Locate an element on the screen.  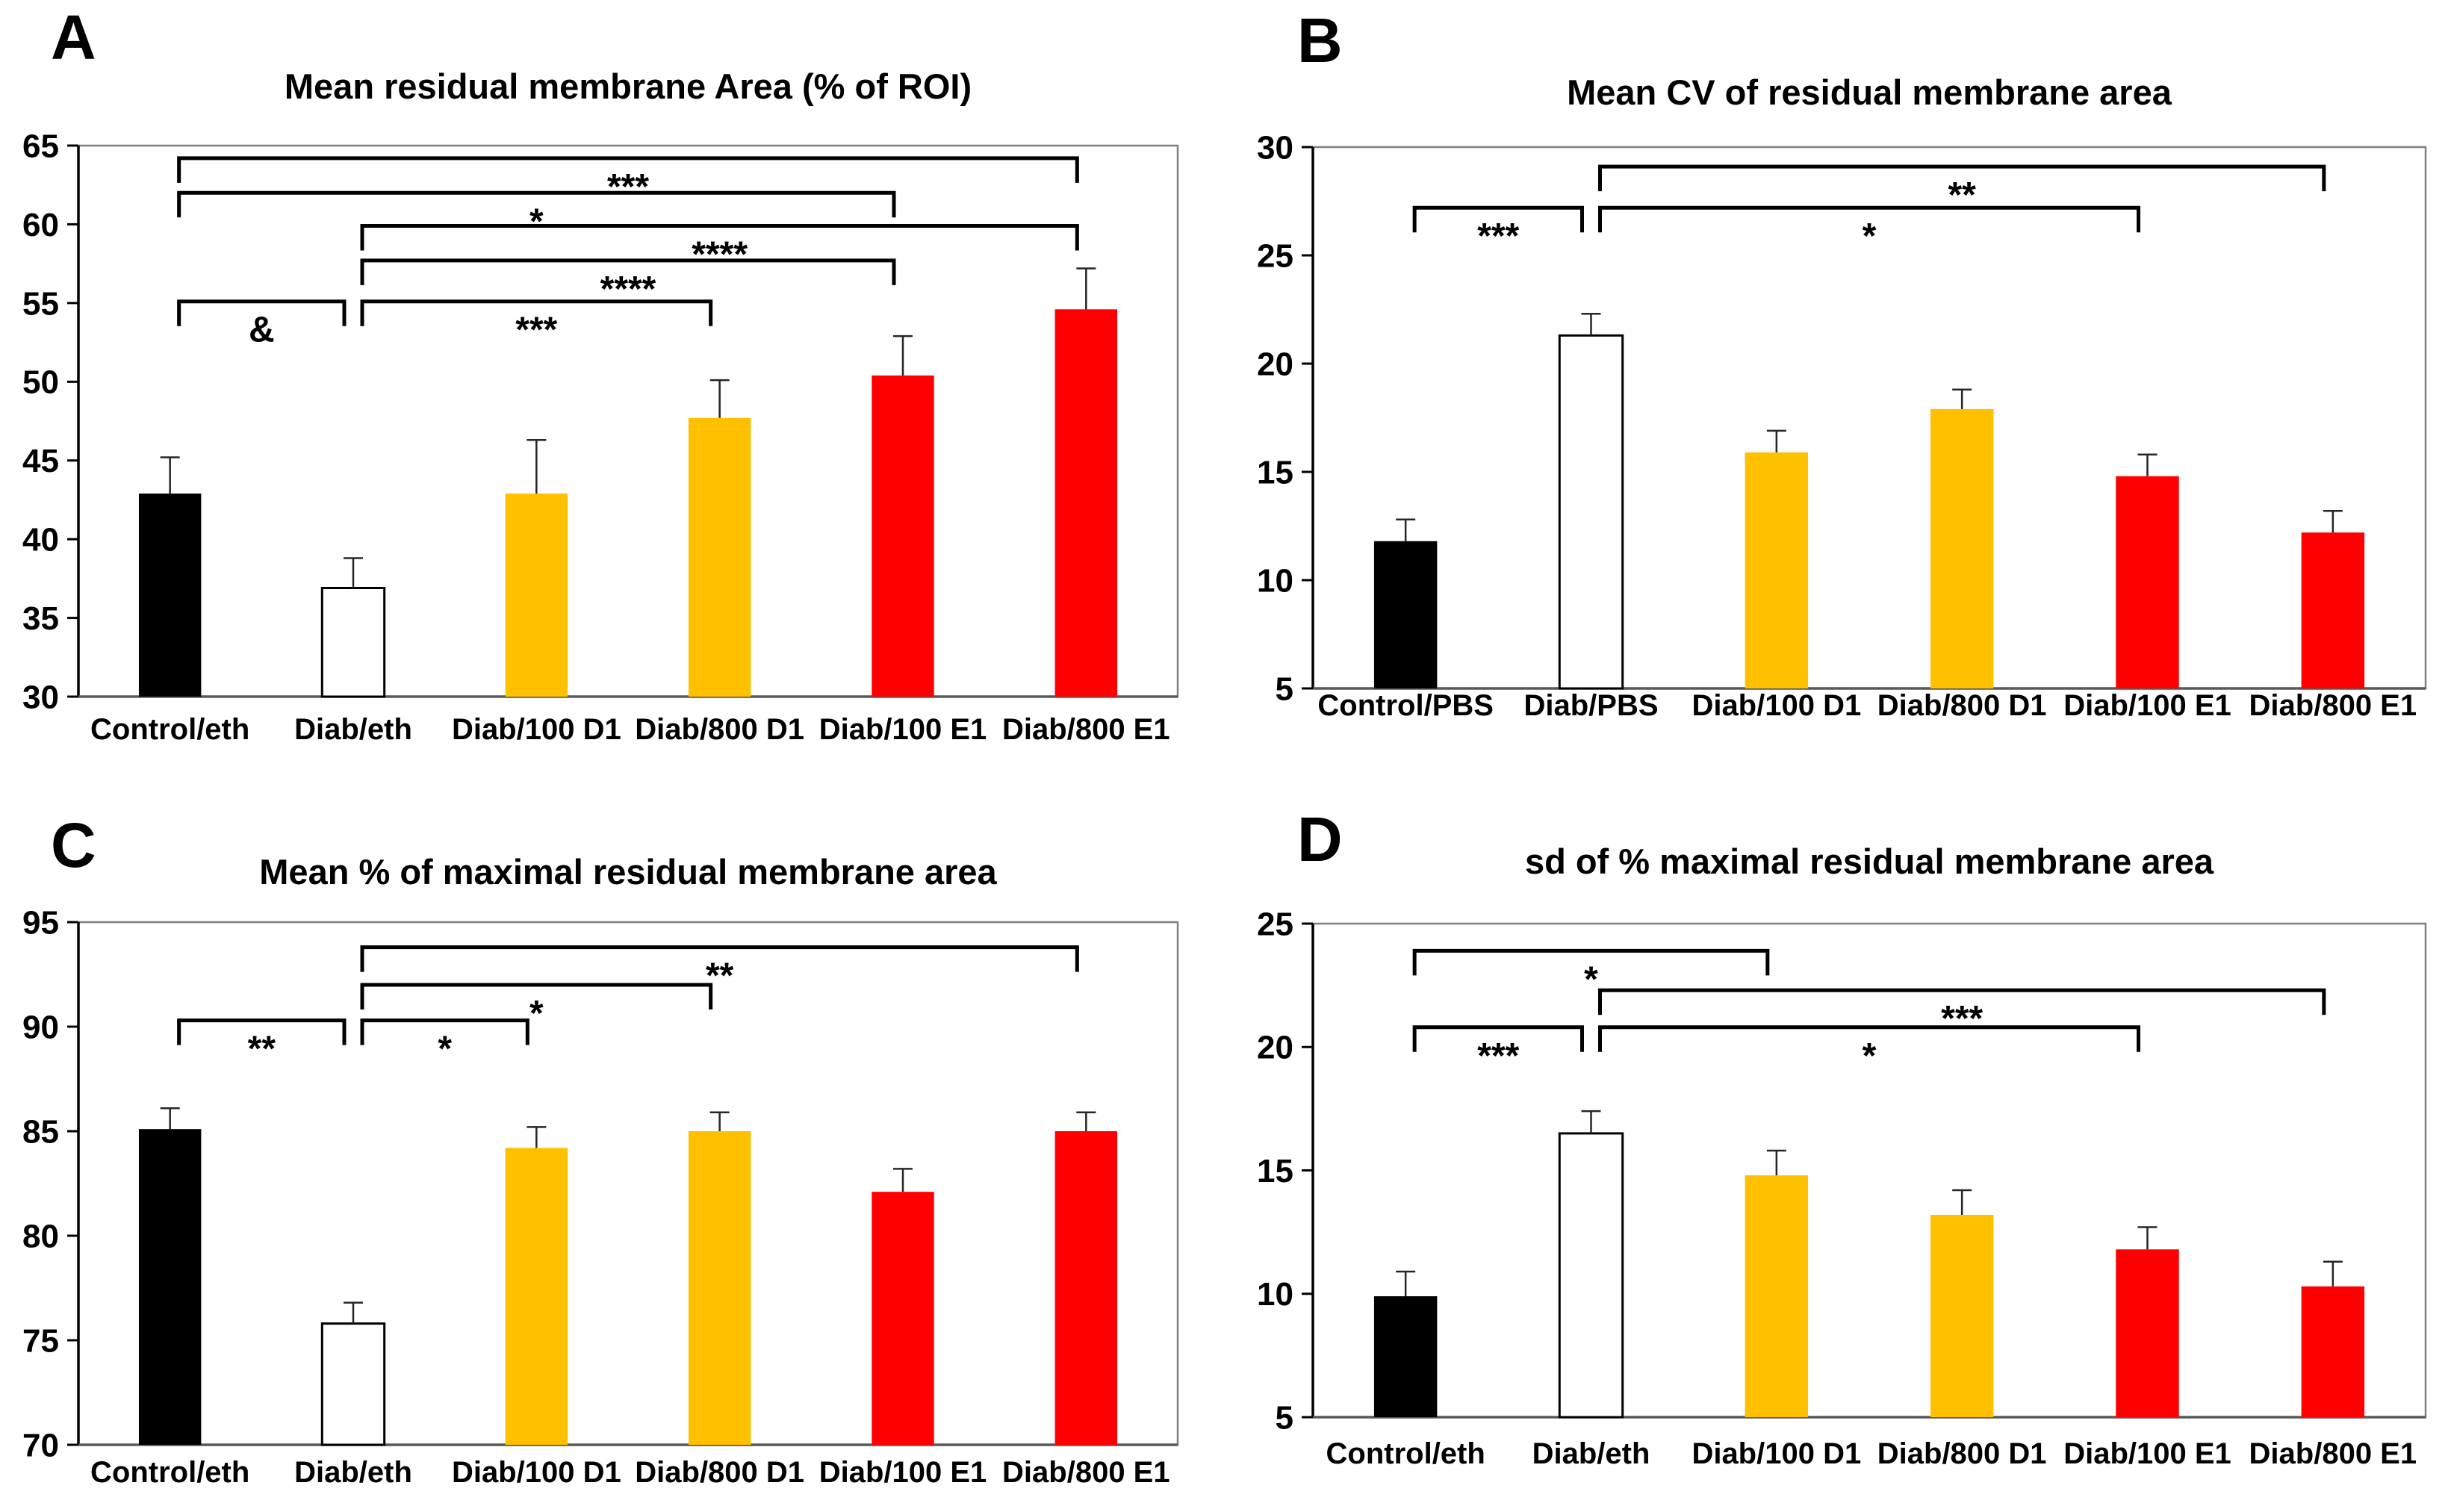
significance-label: ** is located at coordinates (262, 1049).